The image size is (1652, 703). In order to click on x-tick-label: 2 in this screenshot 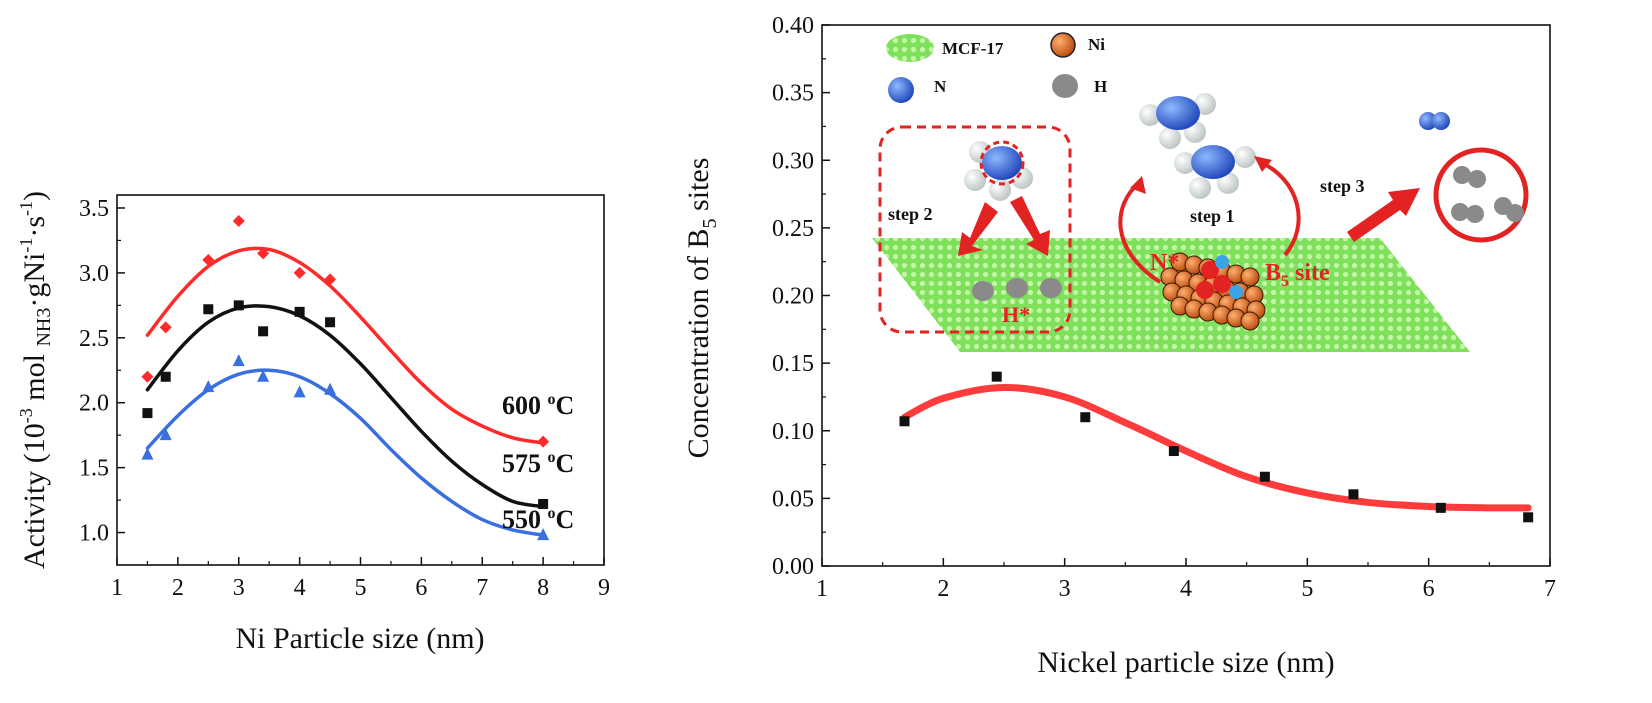, I will do `click(943, 589)`.